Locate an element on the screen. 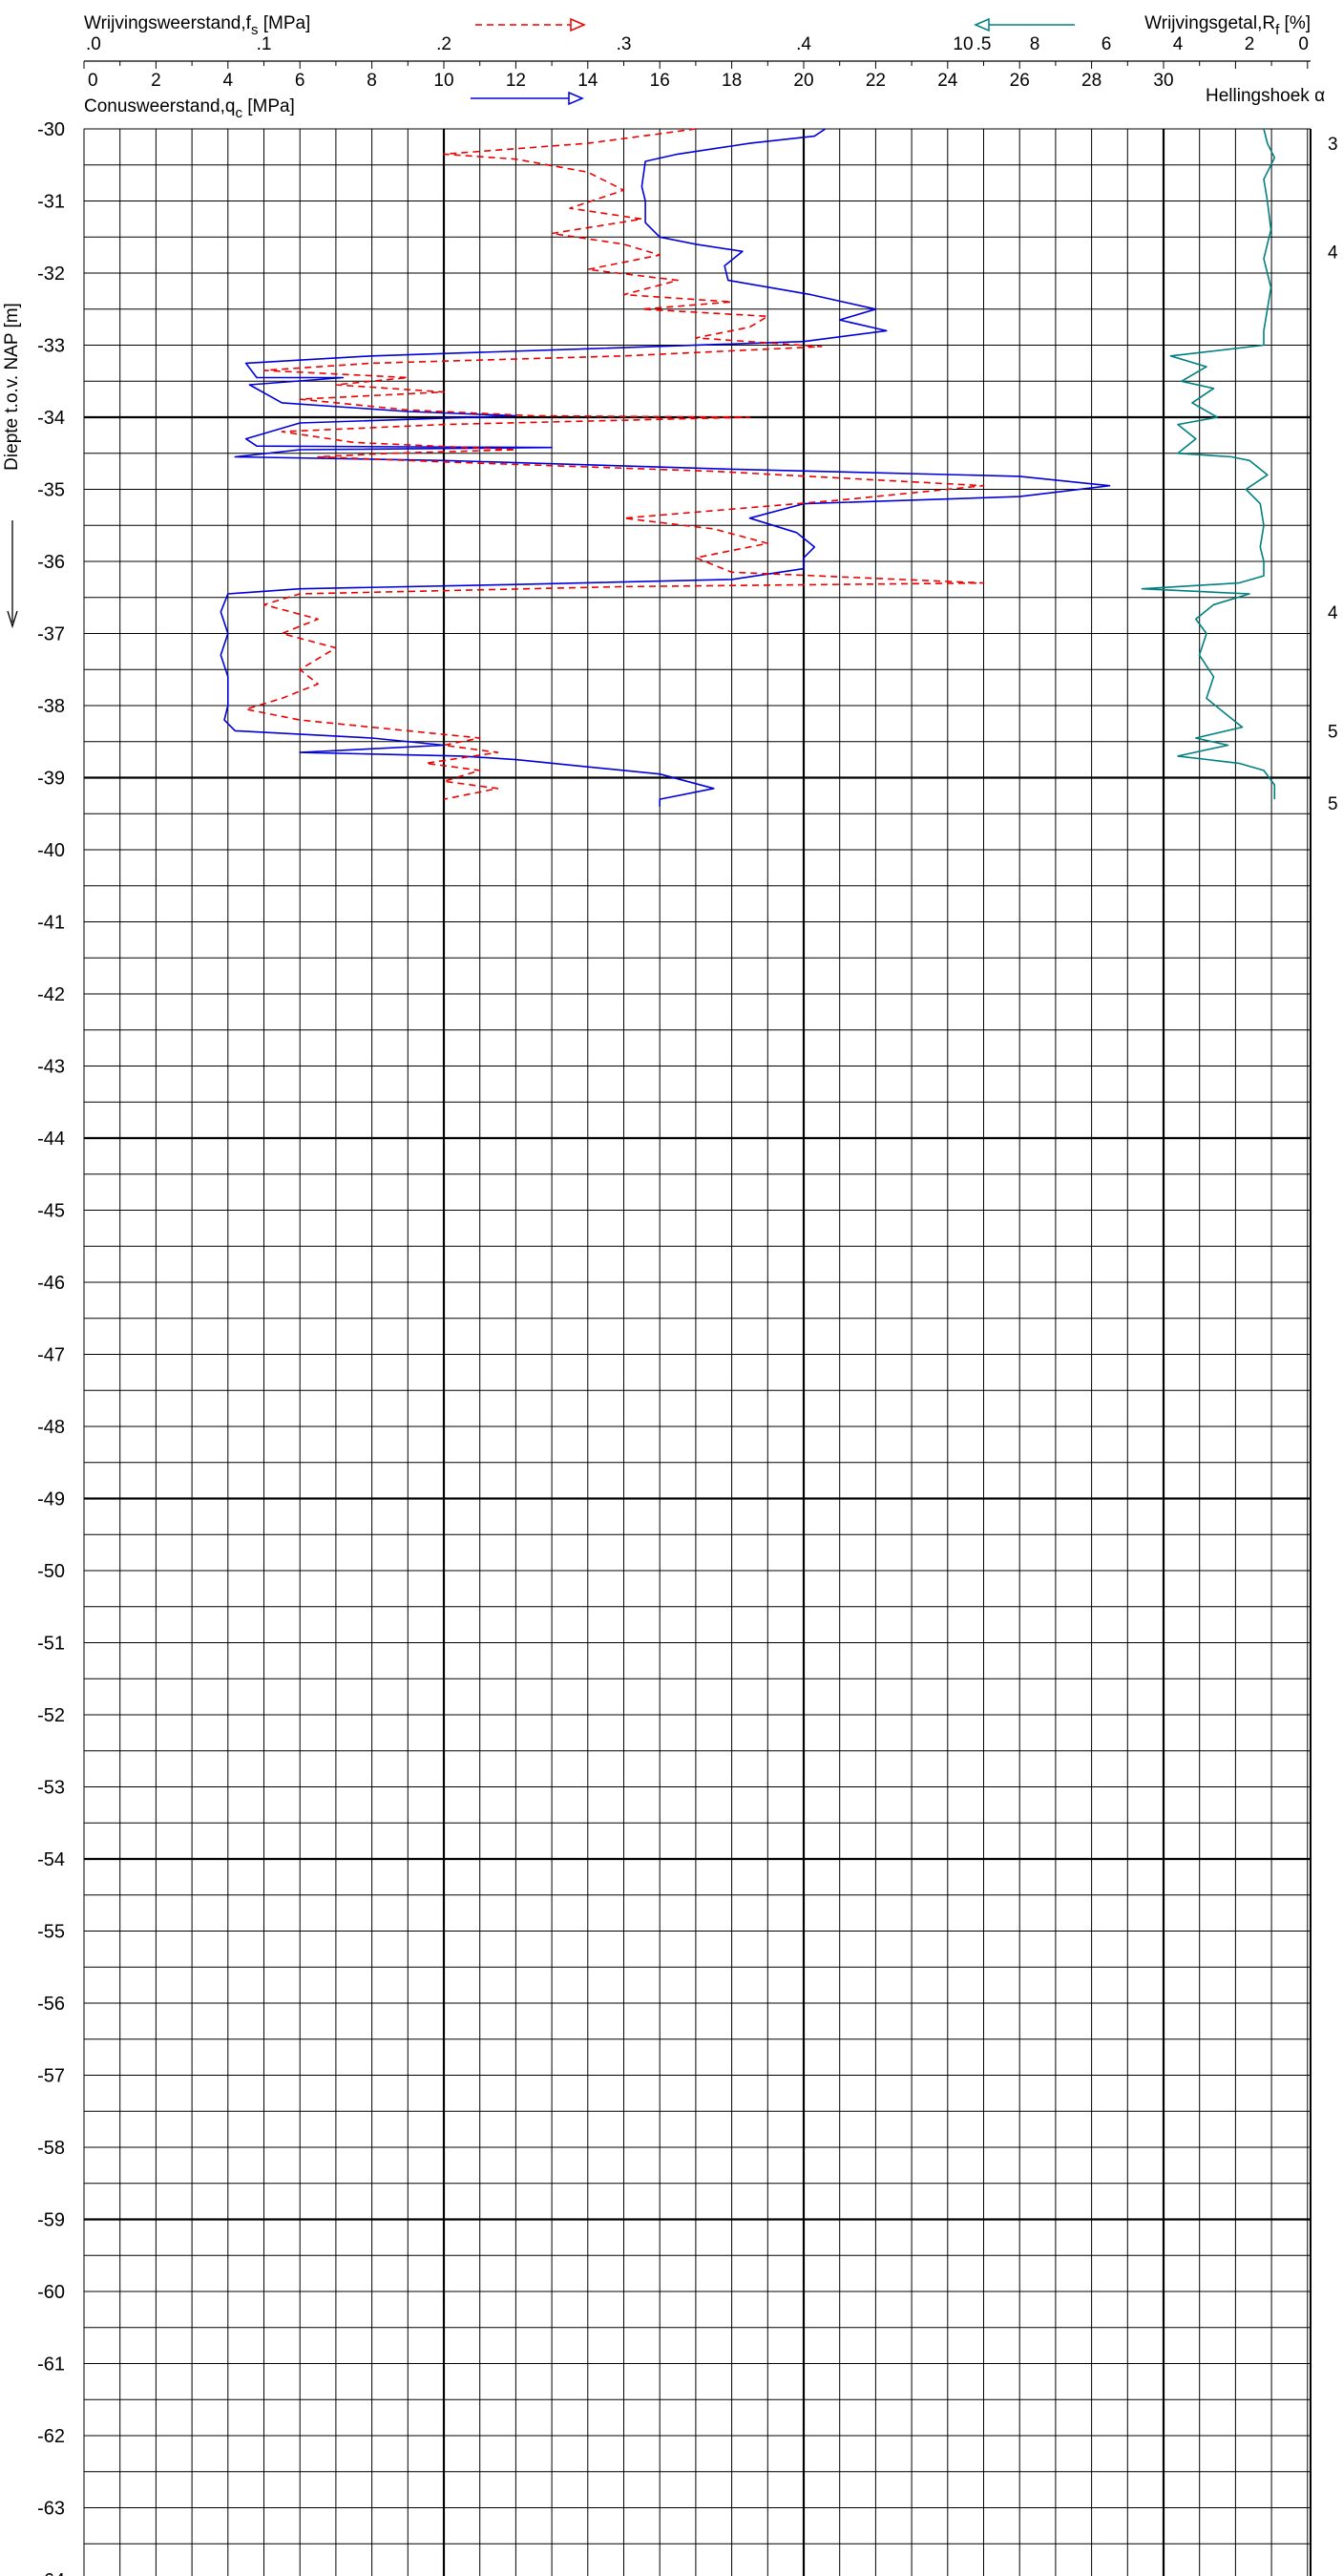  qc-tick-label: 28 is located at coordinates (1091, 81).